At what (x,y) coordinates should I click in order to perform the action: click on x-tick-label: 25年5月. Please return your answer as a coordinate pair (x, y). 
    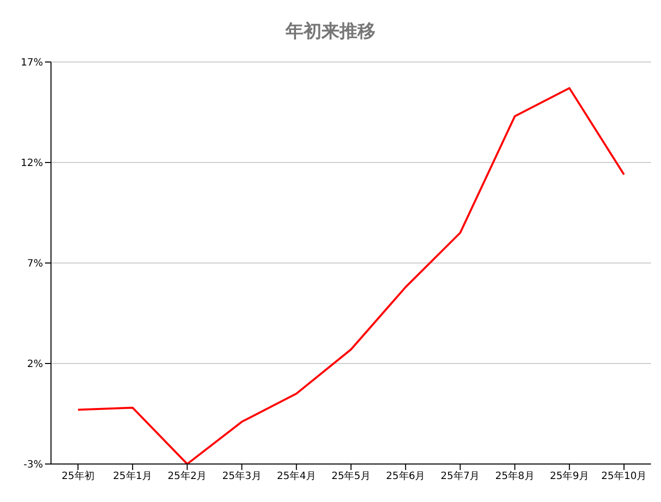
    Looking at the image, I should click on (351, 476).